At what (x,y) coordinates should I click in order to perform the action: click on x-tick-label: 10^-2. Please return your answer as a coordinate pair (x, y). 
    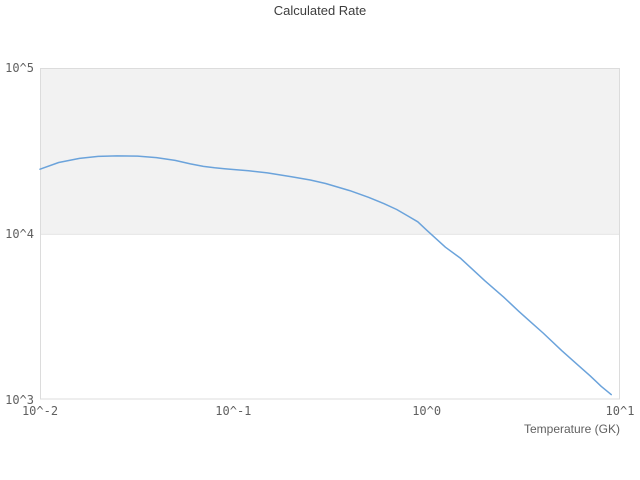
    Looking at the image, I should click on (40, 411).